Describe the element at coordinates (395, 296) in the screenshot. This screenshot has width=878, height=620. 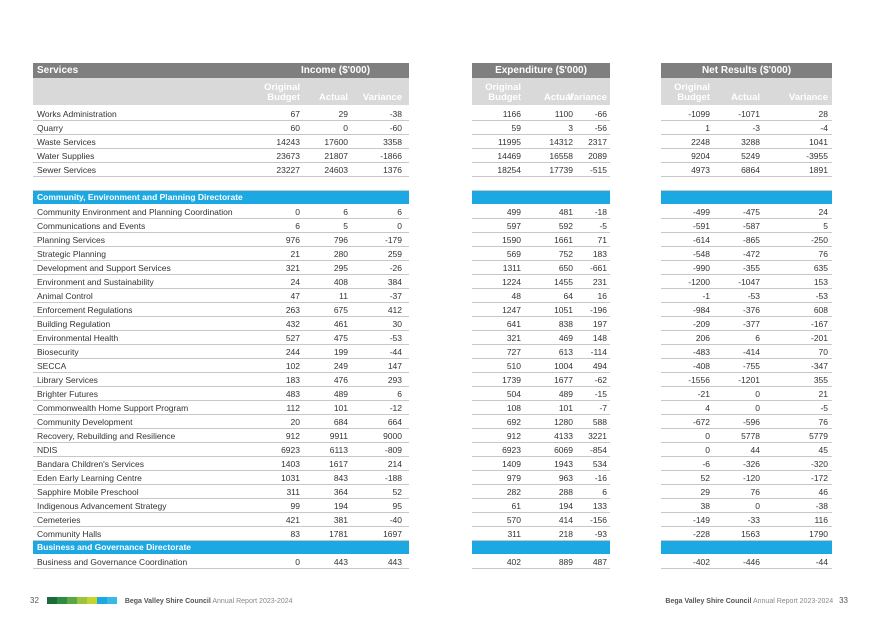
I see `inc-cell: -37` at that location.